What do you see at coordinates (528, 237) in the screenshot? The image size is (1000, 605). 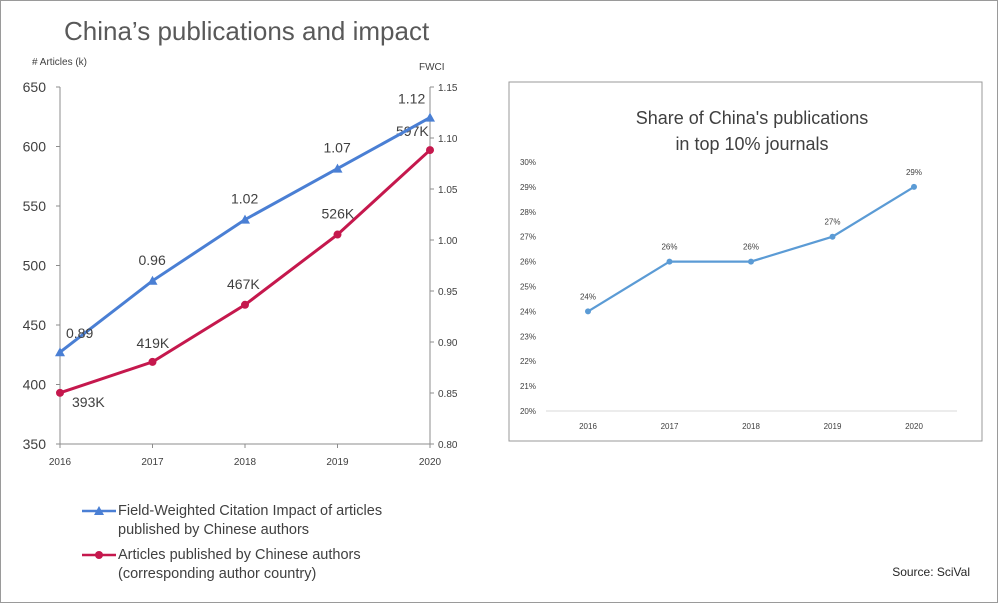 I see `right-chart-y-tick-label: 27%` at bounding box center [528, 237].